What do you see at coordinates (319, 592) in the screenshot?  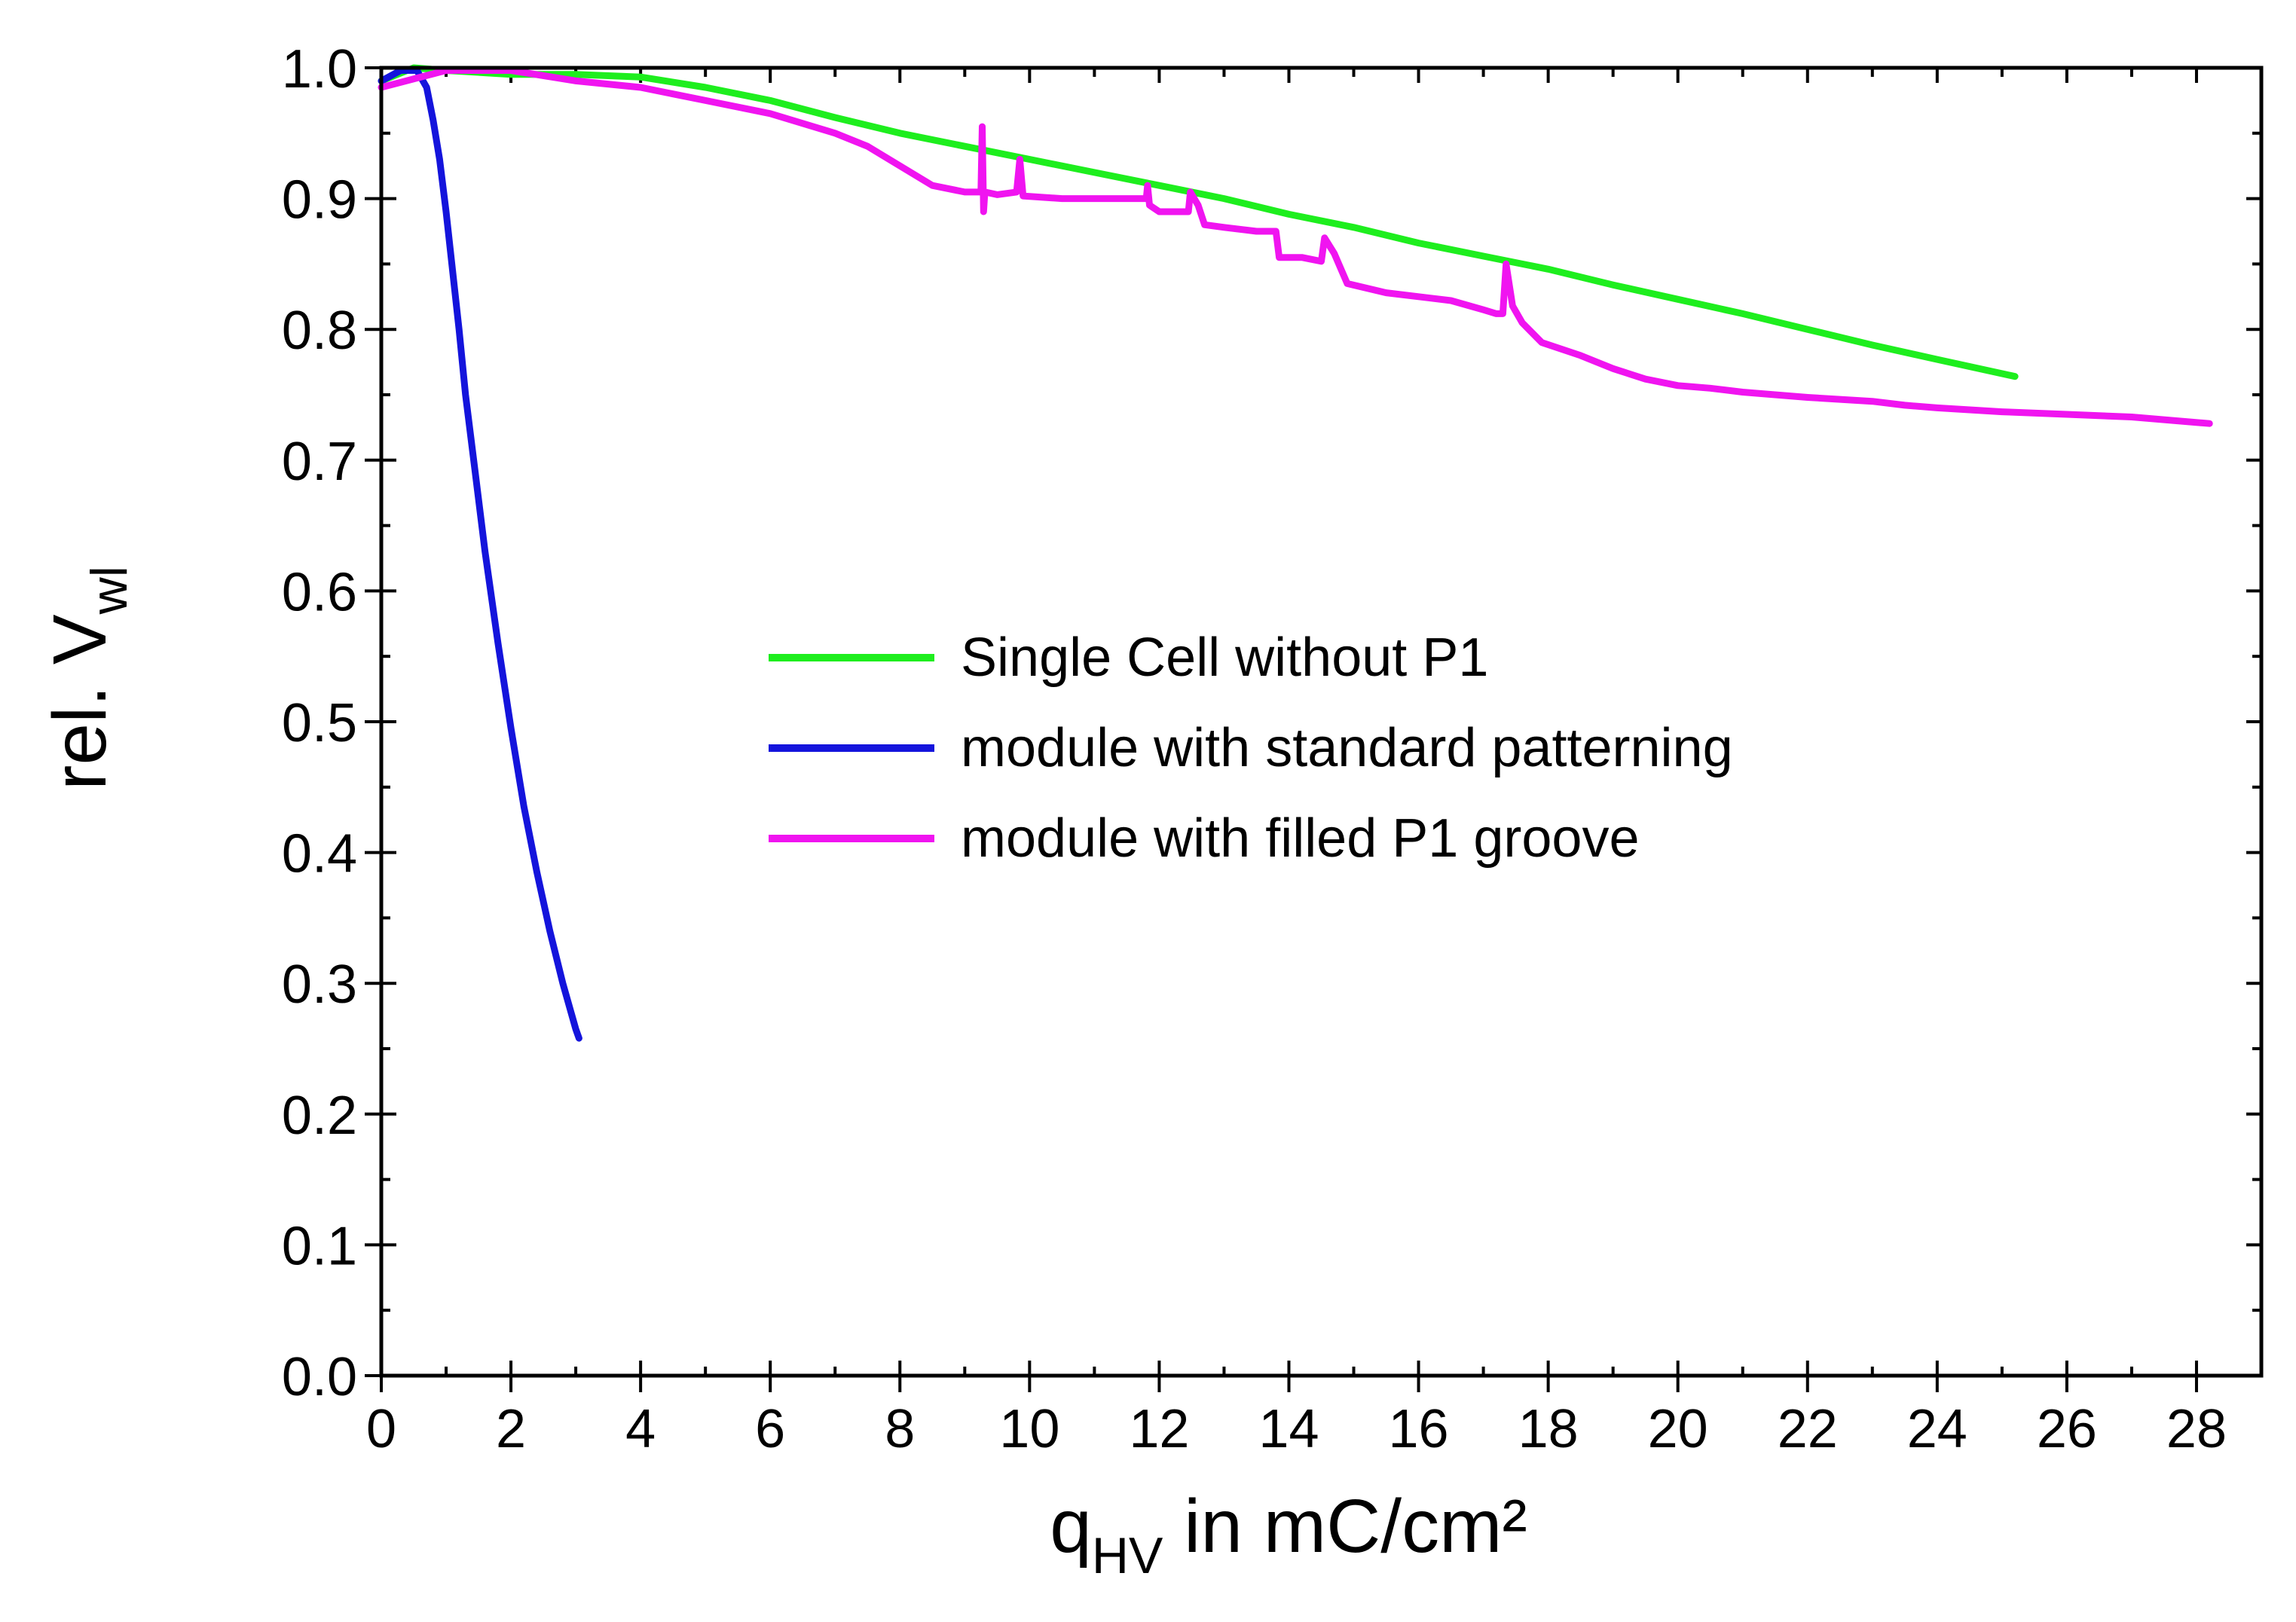 I see `y-tick-label: 0.6` at bounding box center [319, 592].